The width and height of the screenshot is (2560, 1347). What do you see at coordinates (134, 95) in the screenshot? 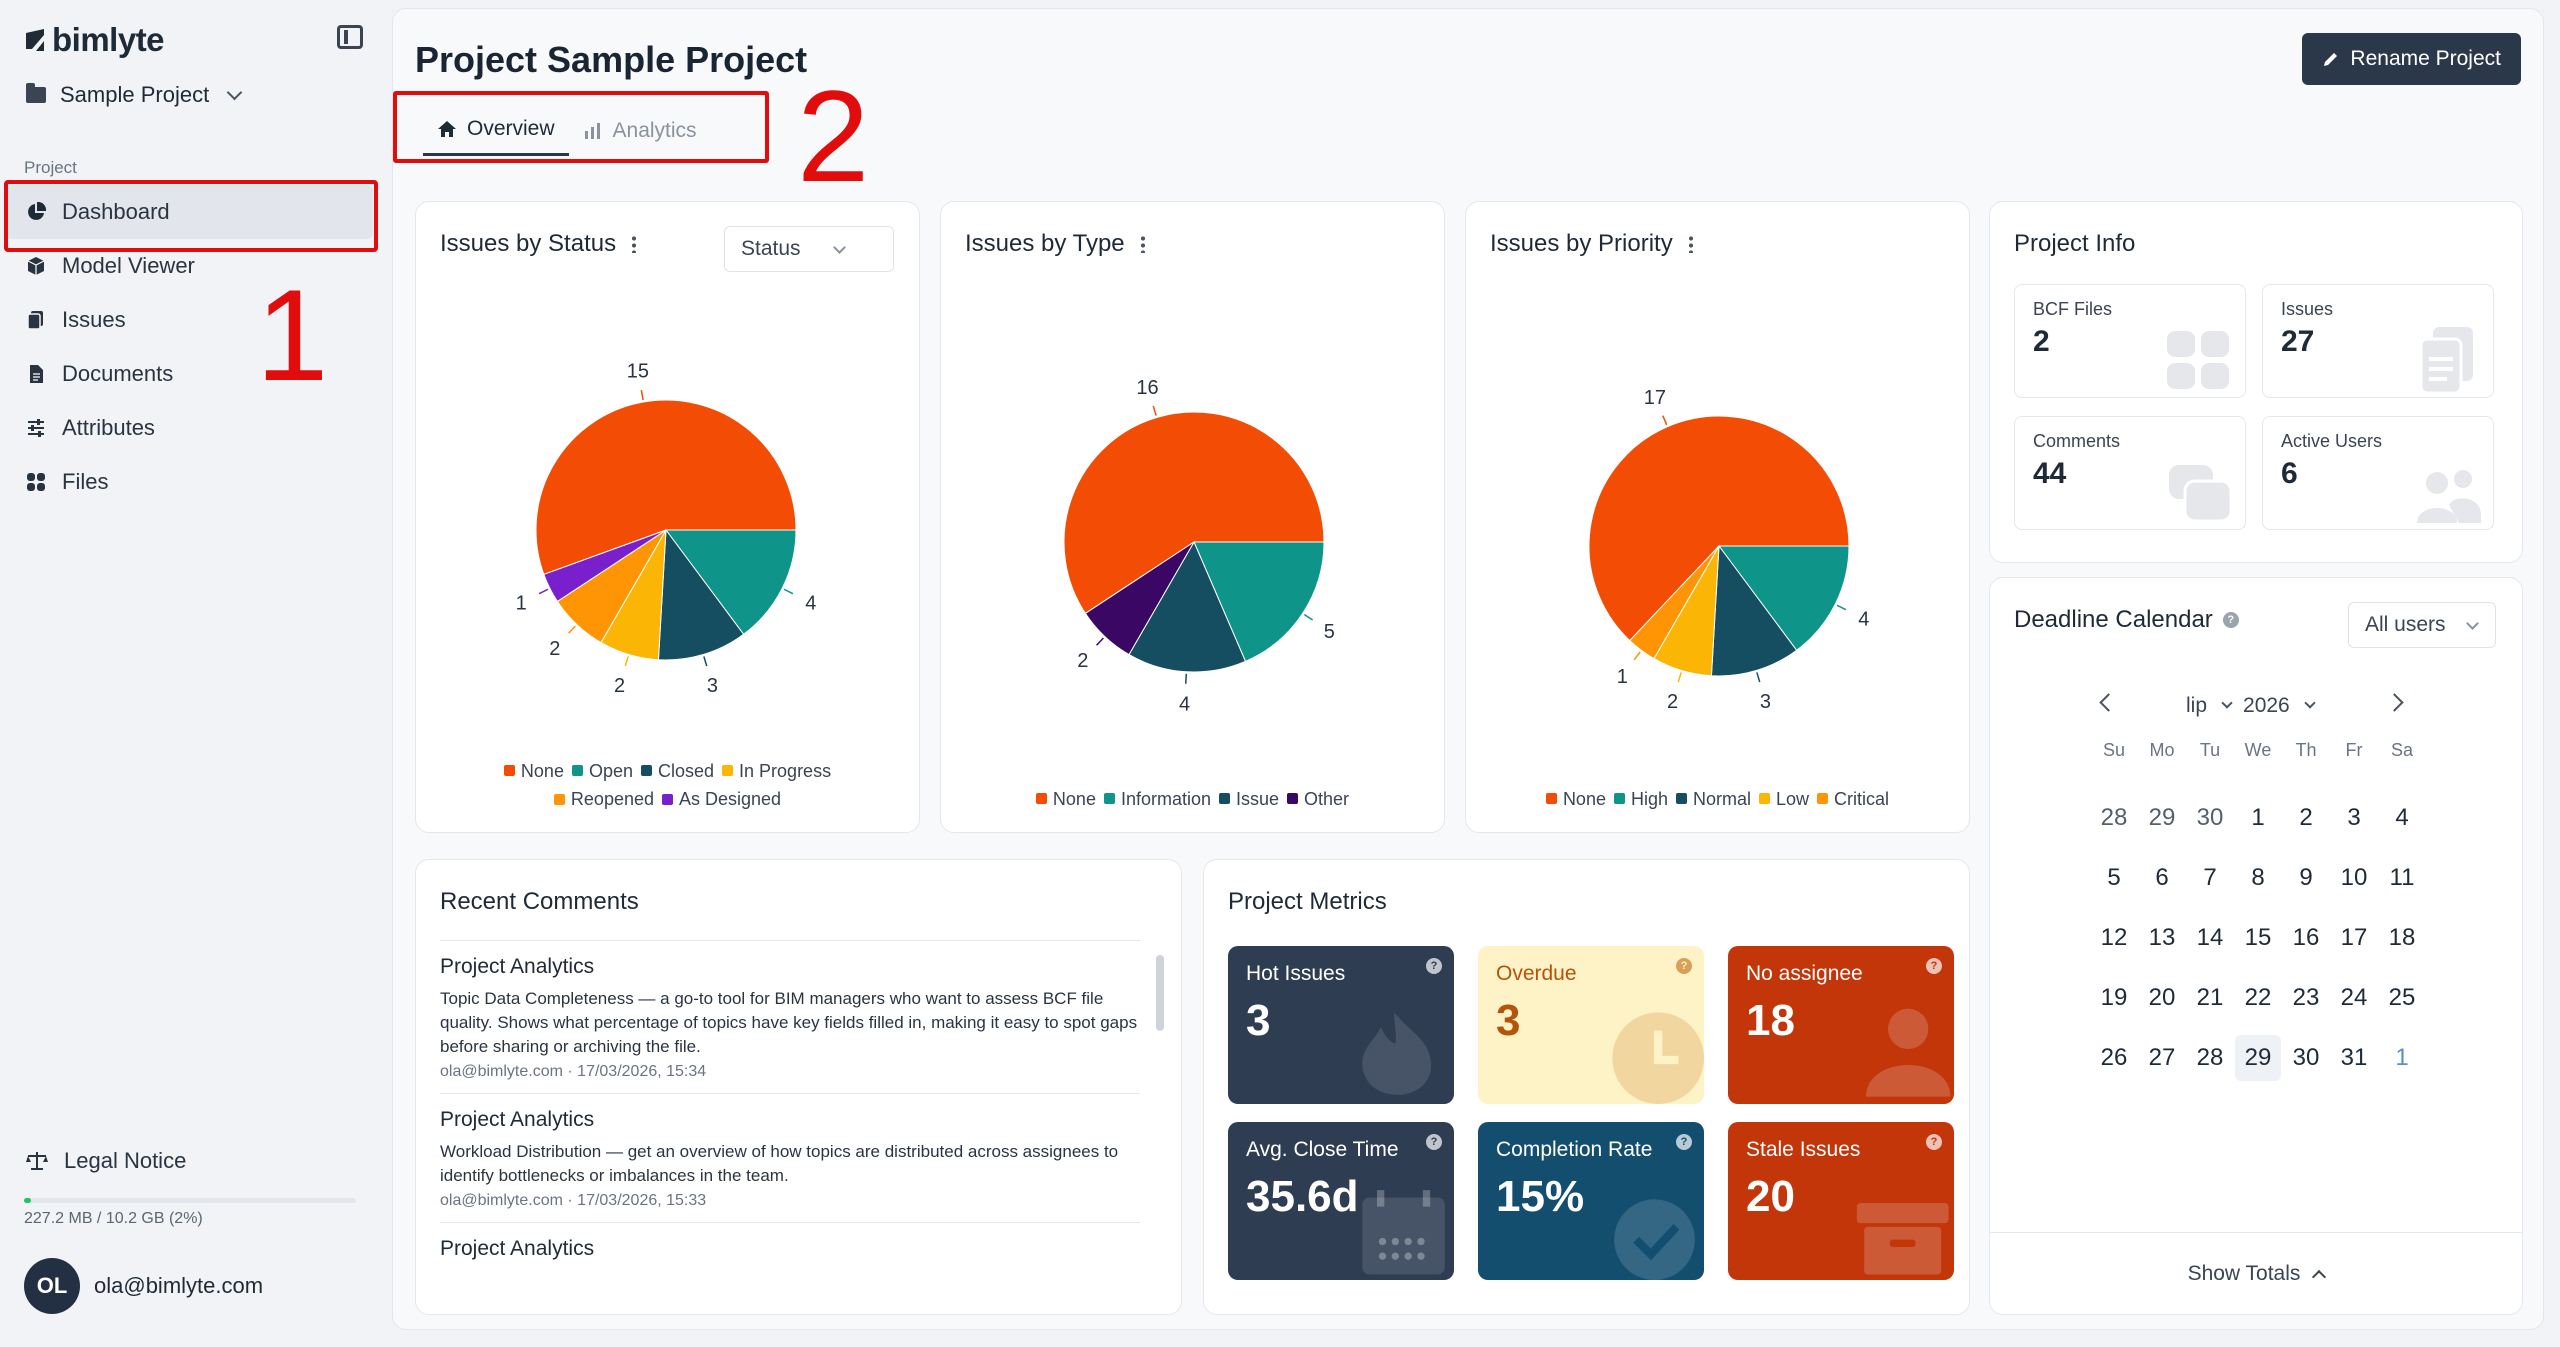
I see `project-selector: Sample Project` at bounding box center [134, 95].